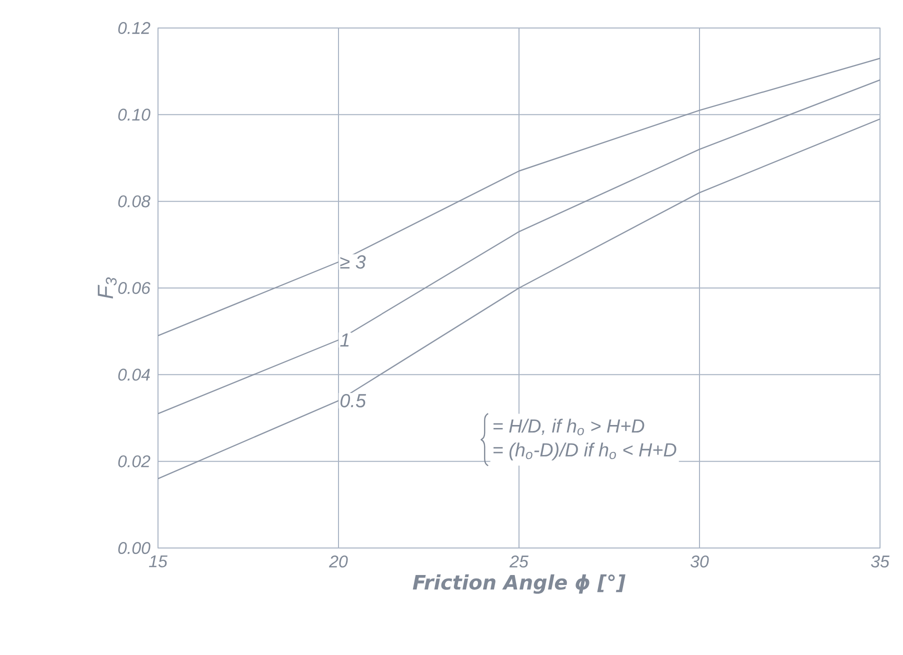 Image resolution: width=903 pixels, height=655 pixels. What do you see at coordinates (569, 427) in the screenshot?
I see `annotation: = H/D, if h$_{o}$ > H+D` at bounding box center [569, 427].